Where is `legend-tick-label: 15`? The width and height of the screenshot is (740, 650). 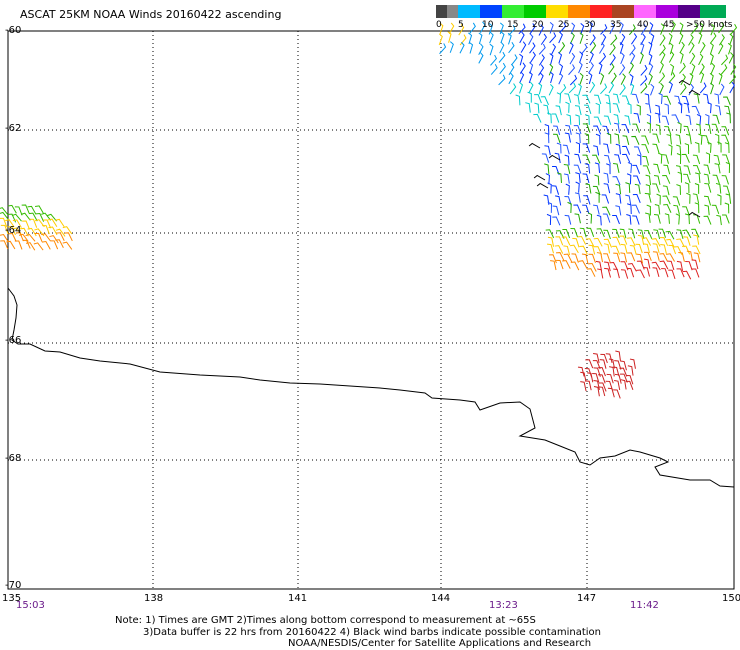 legend-tick-label: 15 is located at coordinates (513, 25).